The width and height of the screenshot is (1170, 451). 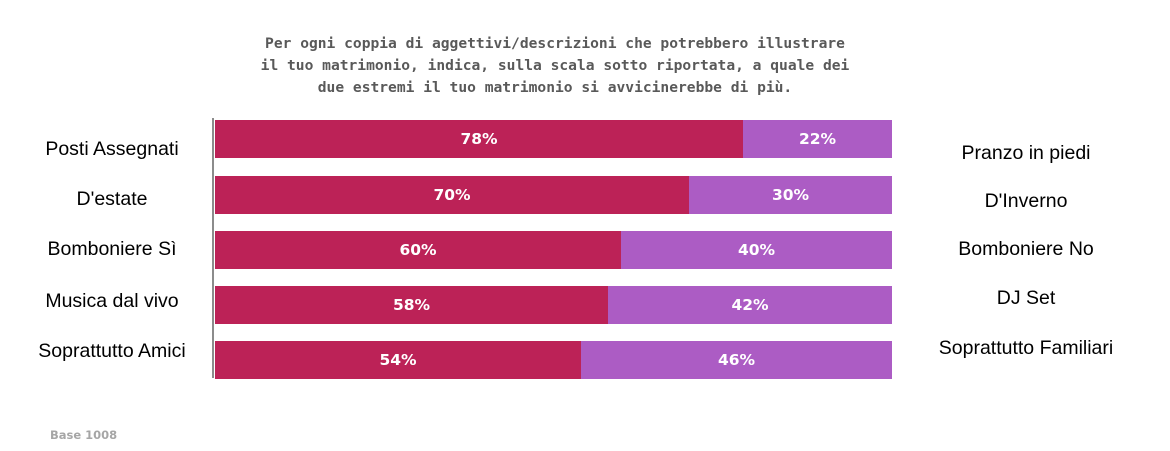 I want to click on left-category-label: Bomboniere Sì, so click(x=112, y=249).